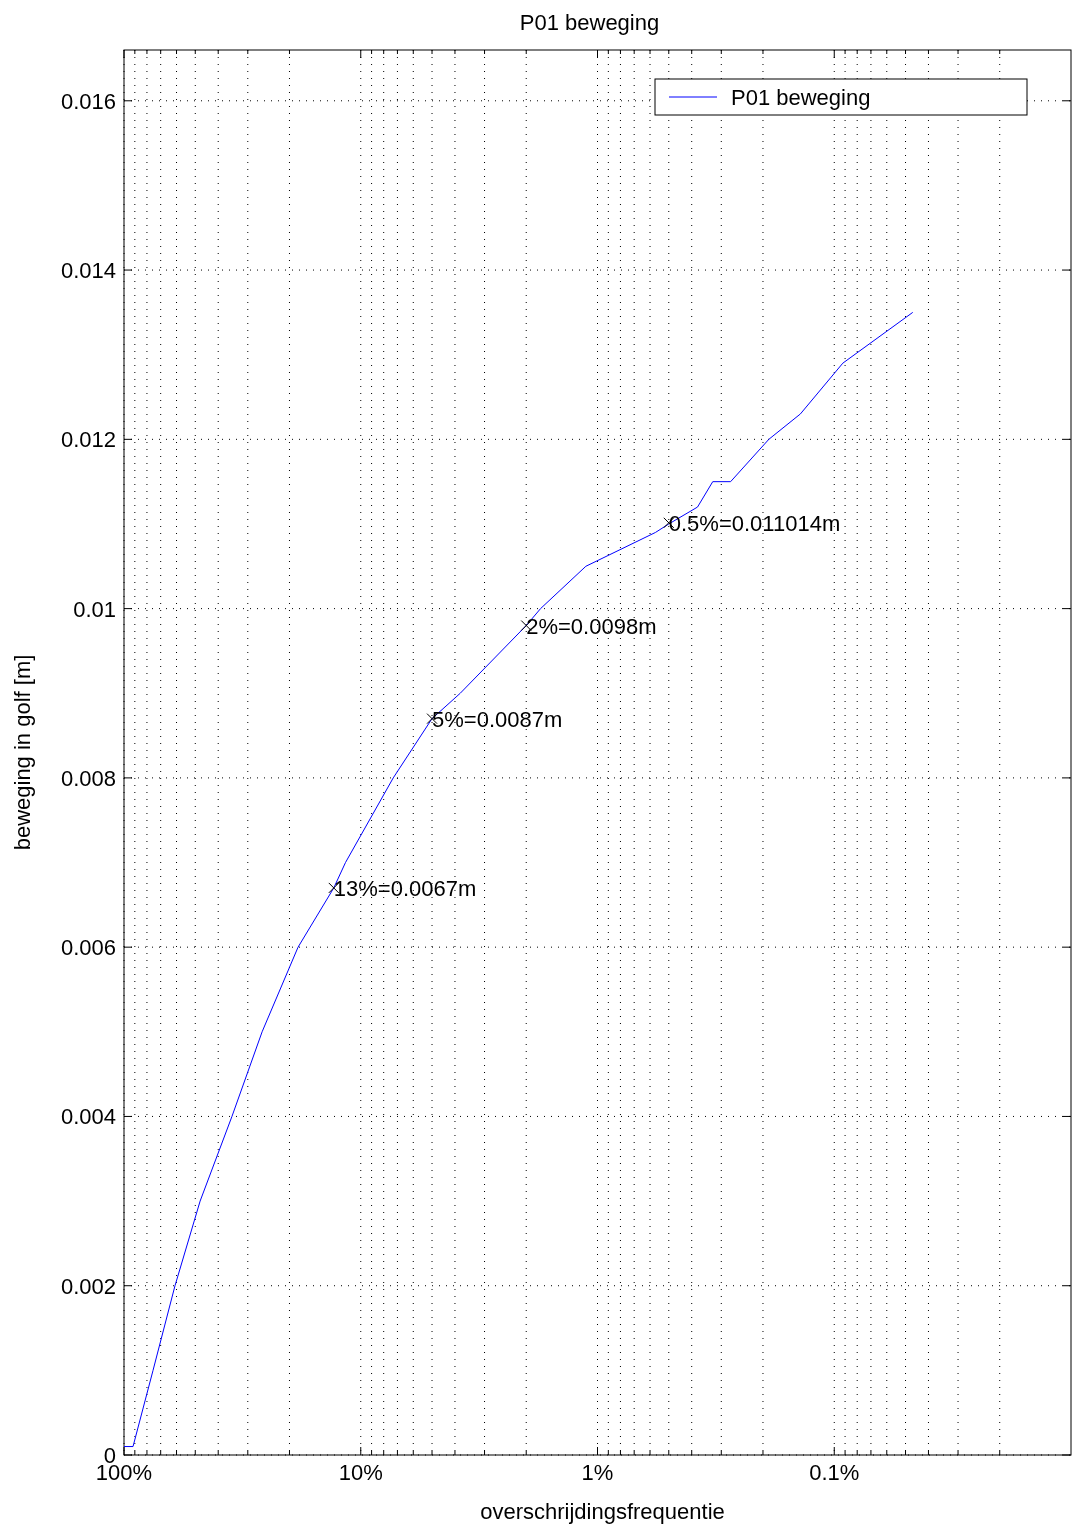 The height and width of the screenshot is (1530, 1072). Describe the element at coordinates (88, 778) in the screenshot. I see `y-tick-label: 0.008` at that location.